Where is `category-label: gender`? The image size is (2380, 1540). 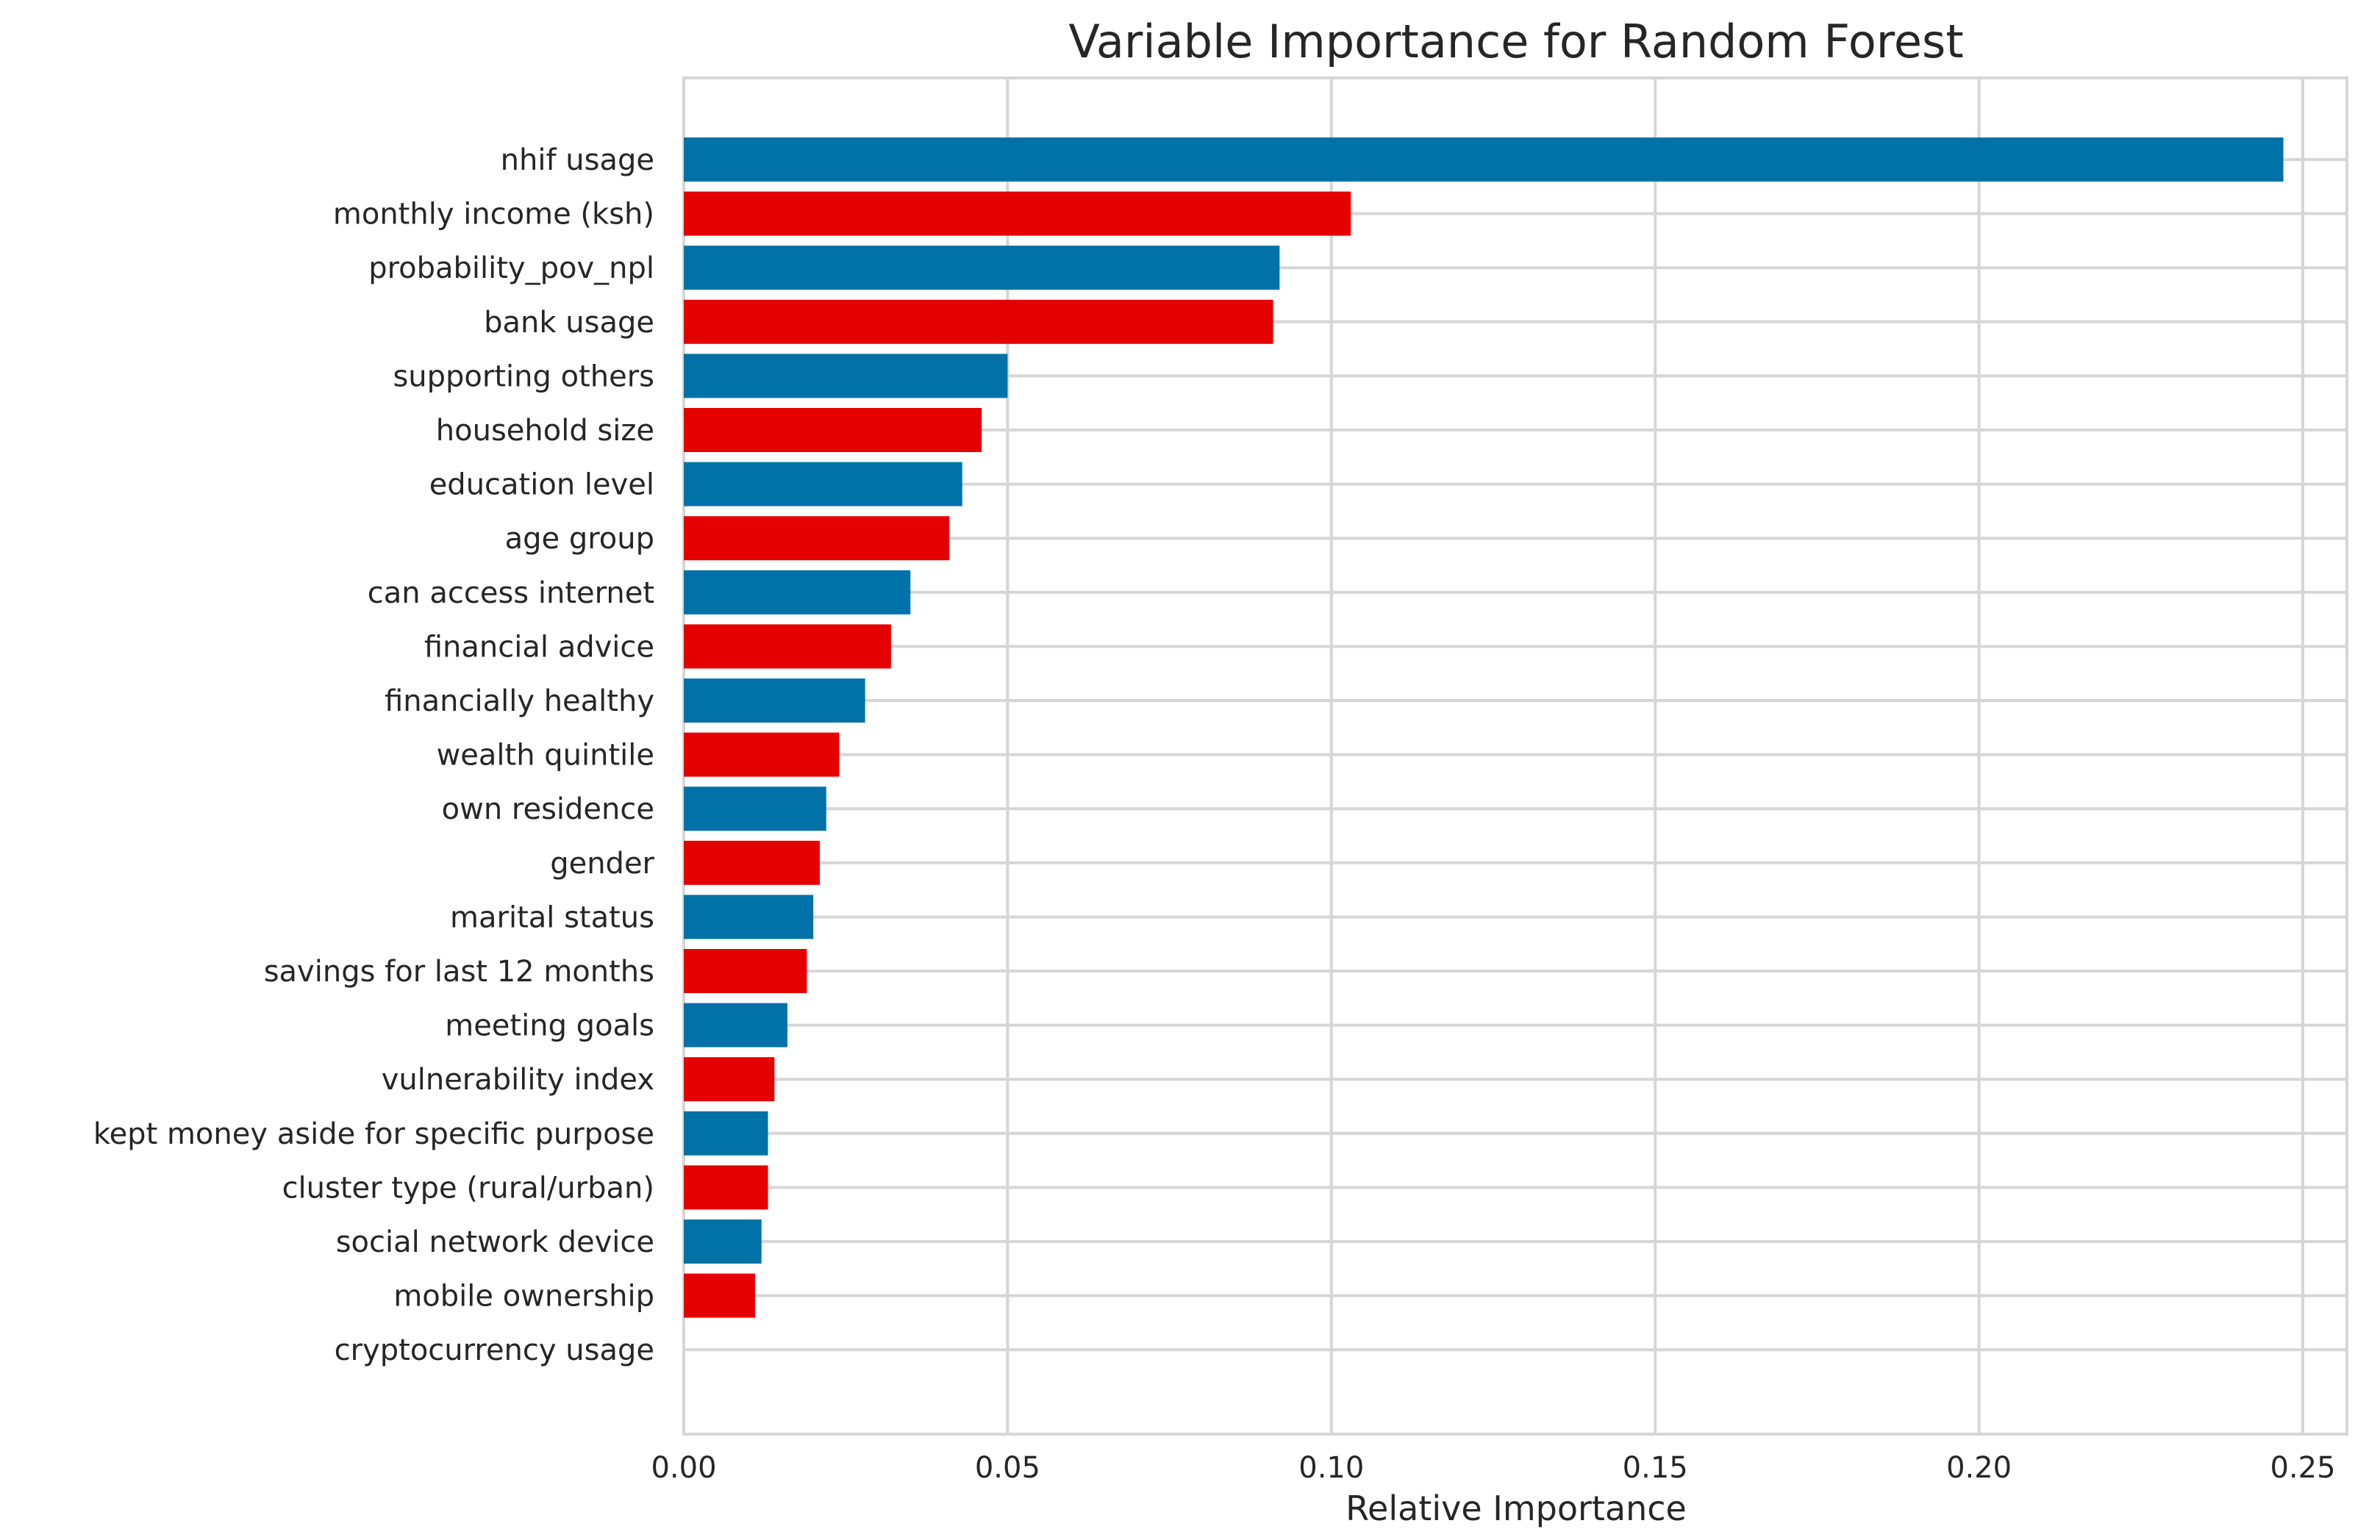
category-label: gender is located at coordinates (602, 864).